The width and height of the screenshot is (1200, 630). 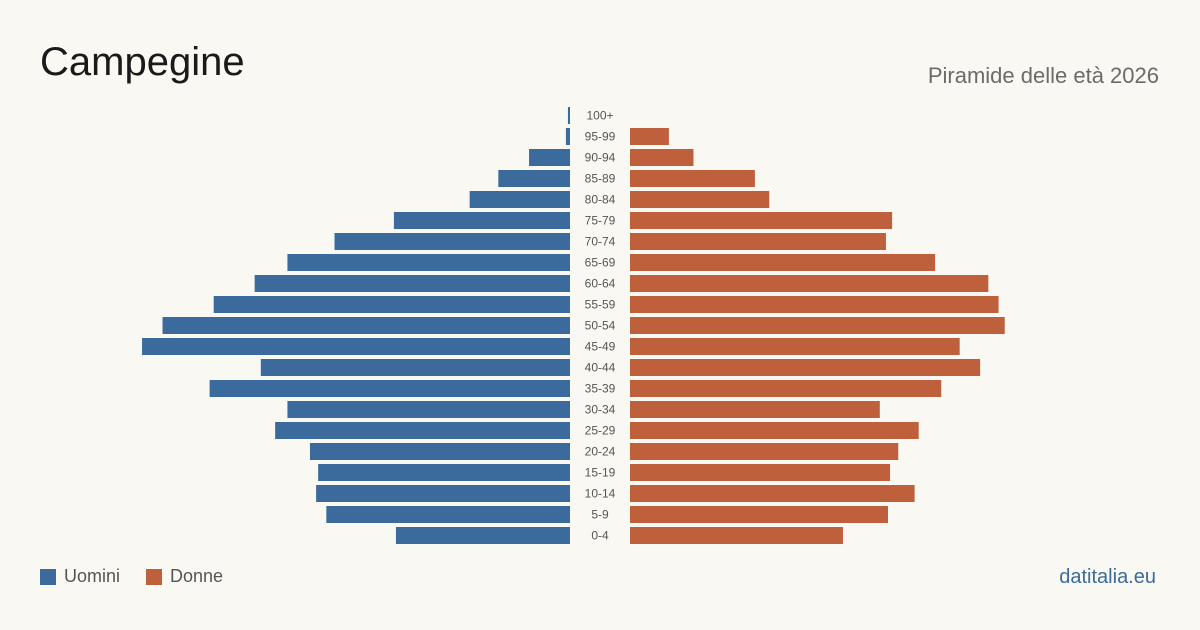 What do you see at coordinates (600, 137) in the screenshot?
I see `age-label-95-99: 95-99` at bounding box center [600, 137].